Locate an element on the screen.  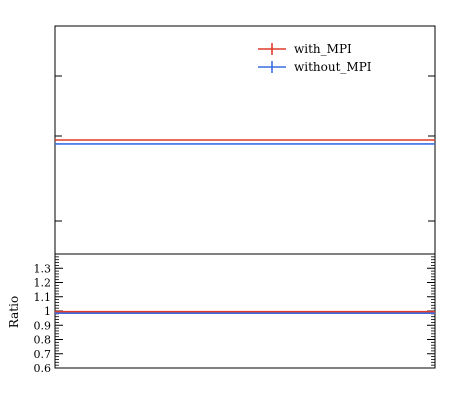
legend-label-with-mpi: with_MPI is located at coordinates (323, 49).